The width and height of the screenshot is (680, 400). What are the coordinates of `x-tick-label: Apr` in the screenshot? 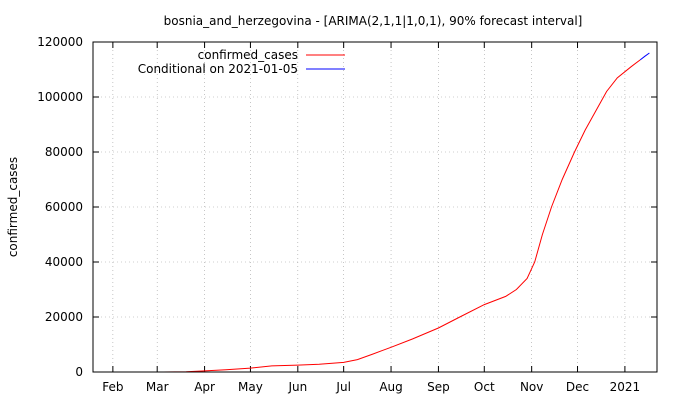 It's located at (204, 387).